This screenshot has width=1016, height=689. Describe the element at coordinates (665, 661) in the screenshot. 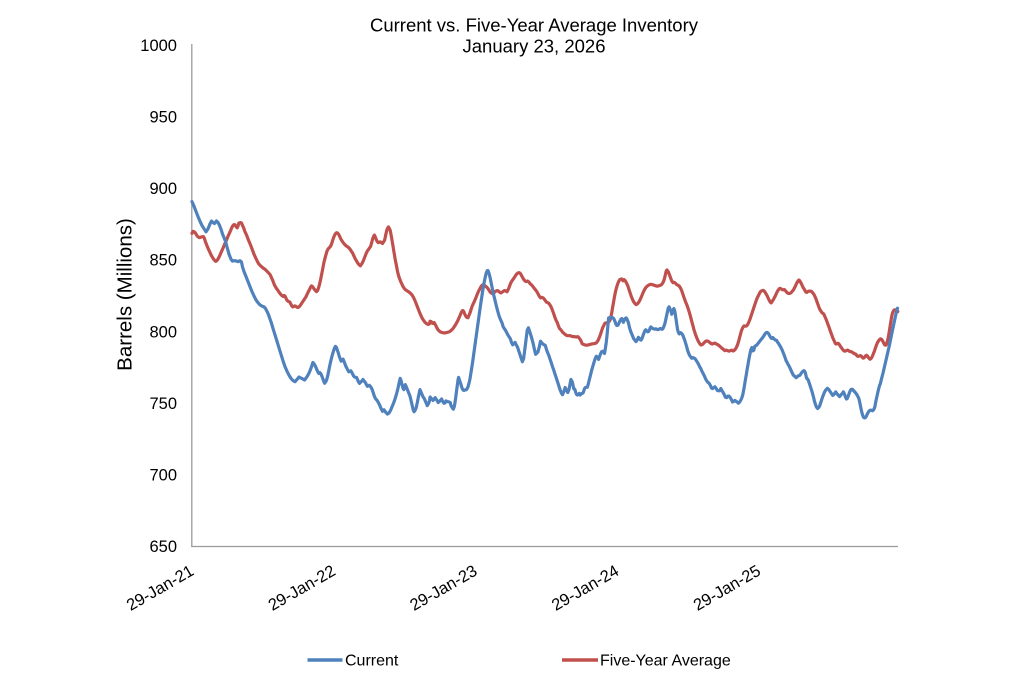

I see `svg-text: Five-Year Average` at that location.